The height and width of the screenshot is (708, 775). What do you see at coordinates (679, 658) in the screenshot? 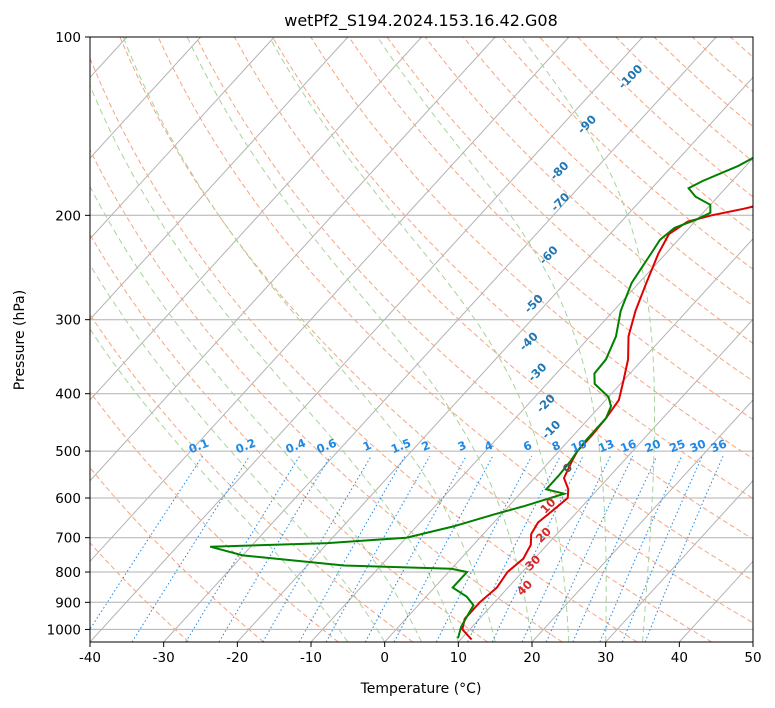
I see `x-tick-label: 40` at bounding box center [679, 658].